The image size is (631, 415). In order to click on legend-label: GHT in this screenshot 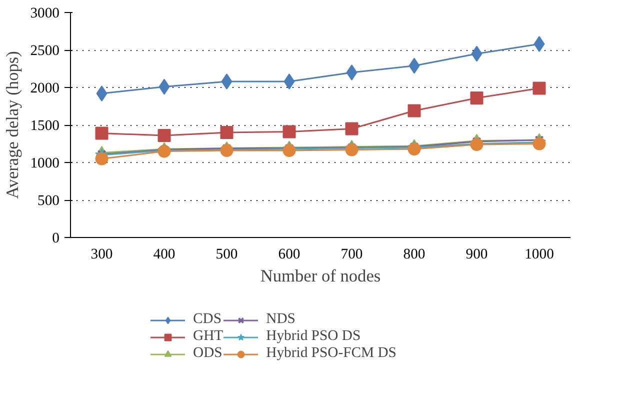, I will do `click(208, 336)`.